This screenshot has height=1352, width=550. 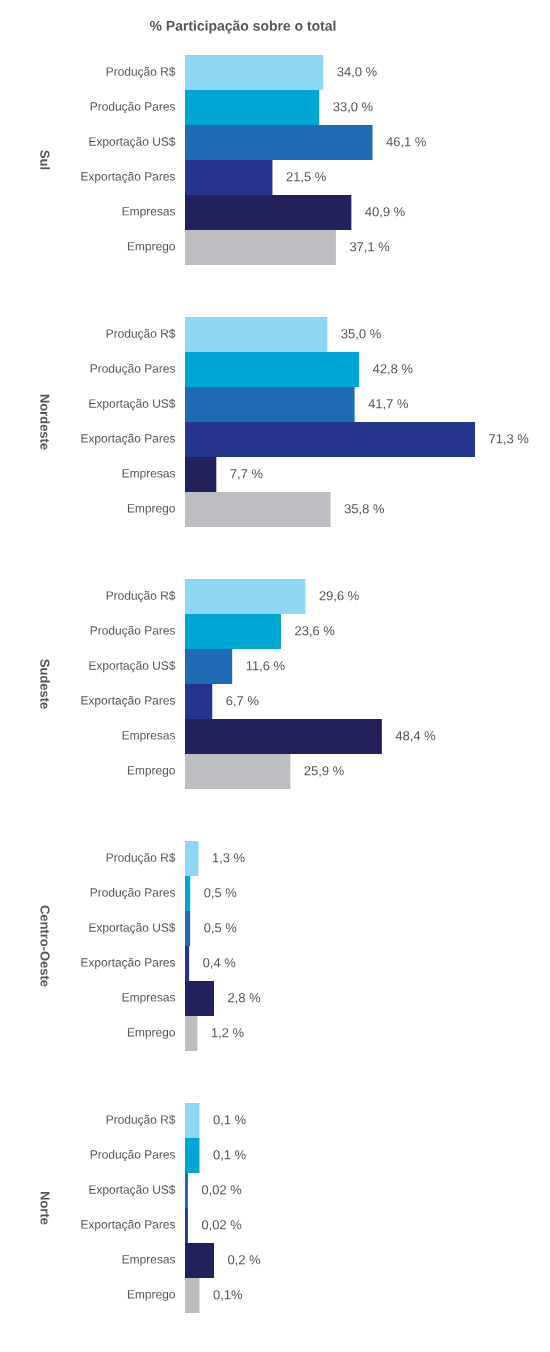 I want to click on data-label: 29,6 %, so click(x=339, y=596).